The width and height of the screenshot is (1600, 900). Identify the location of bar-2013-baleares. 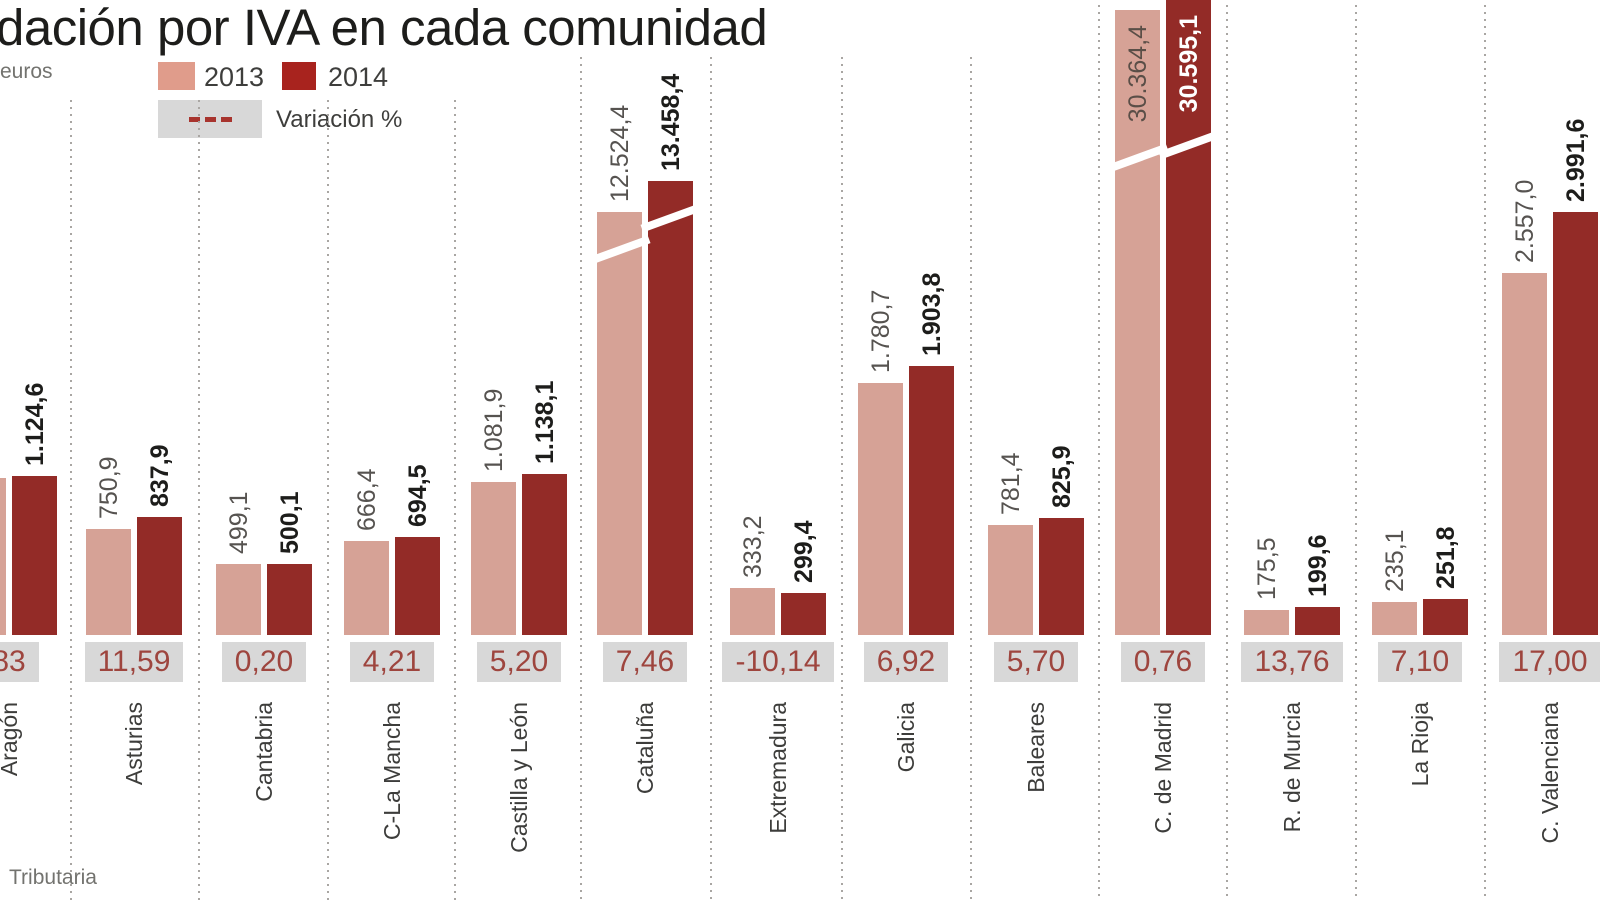
(1010, 580).